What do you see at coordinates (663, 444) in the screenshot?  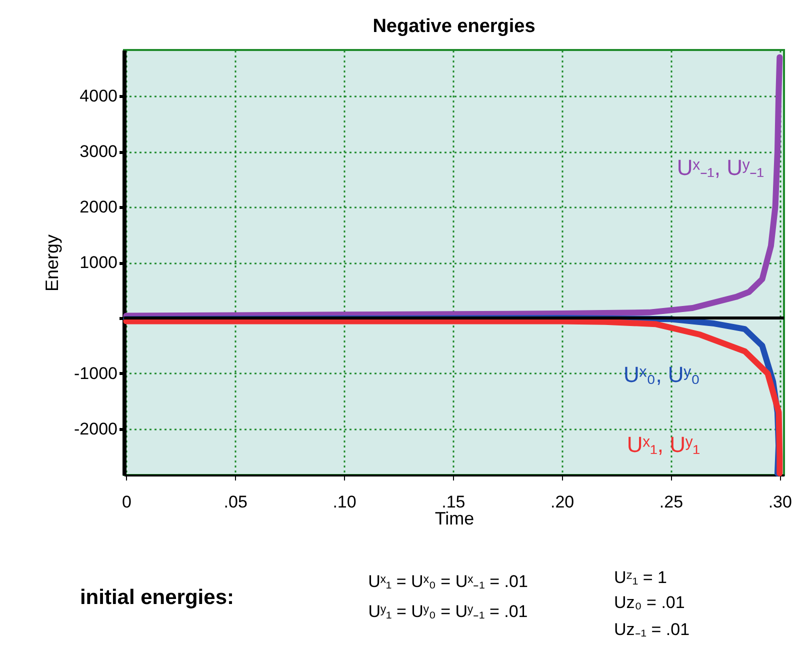 I see `text: Uˣ₁, Uʸ₁` at bounding box center [663, 444].